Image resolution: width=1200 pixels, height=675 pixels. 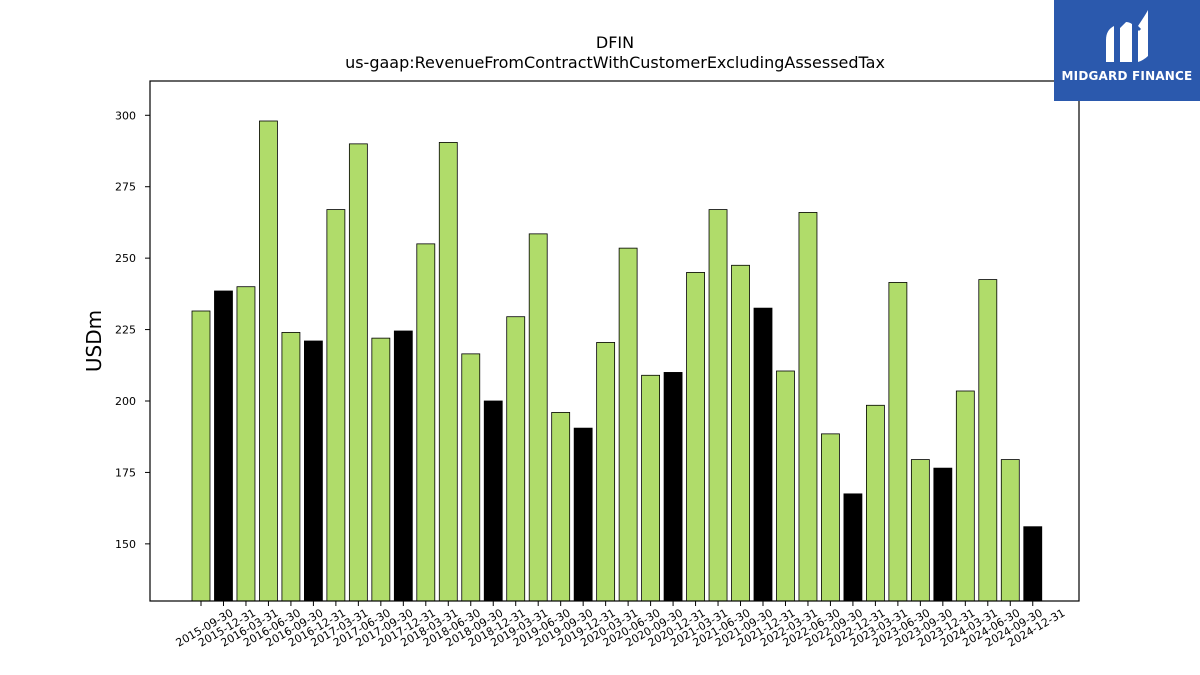 I want to click on y-axis-label: USDm, so click(x=94, y=341).